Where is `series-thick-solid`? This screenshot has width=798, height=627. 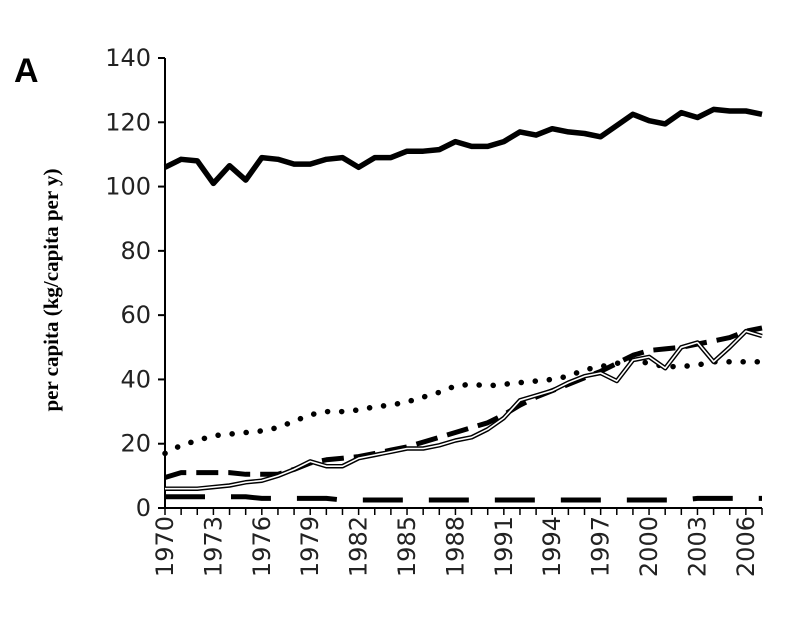 series-thick-solid is located at coordinates (463, 146).